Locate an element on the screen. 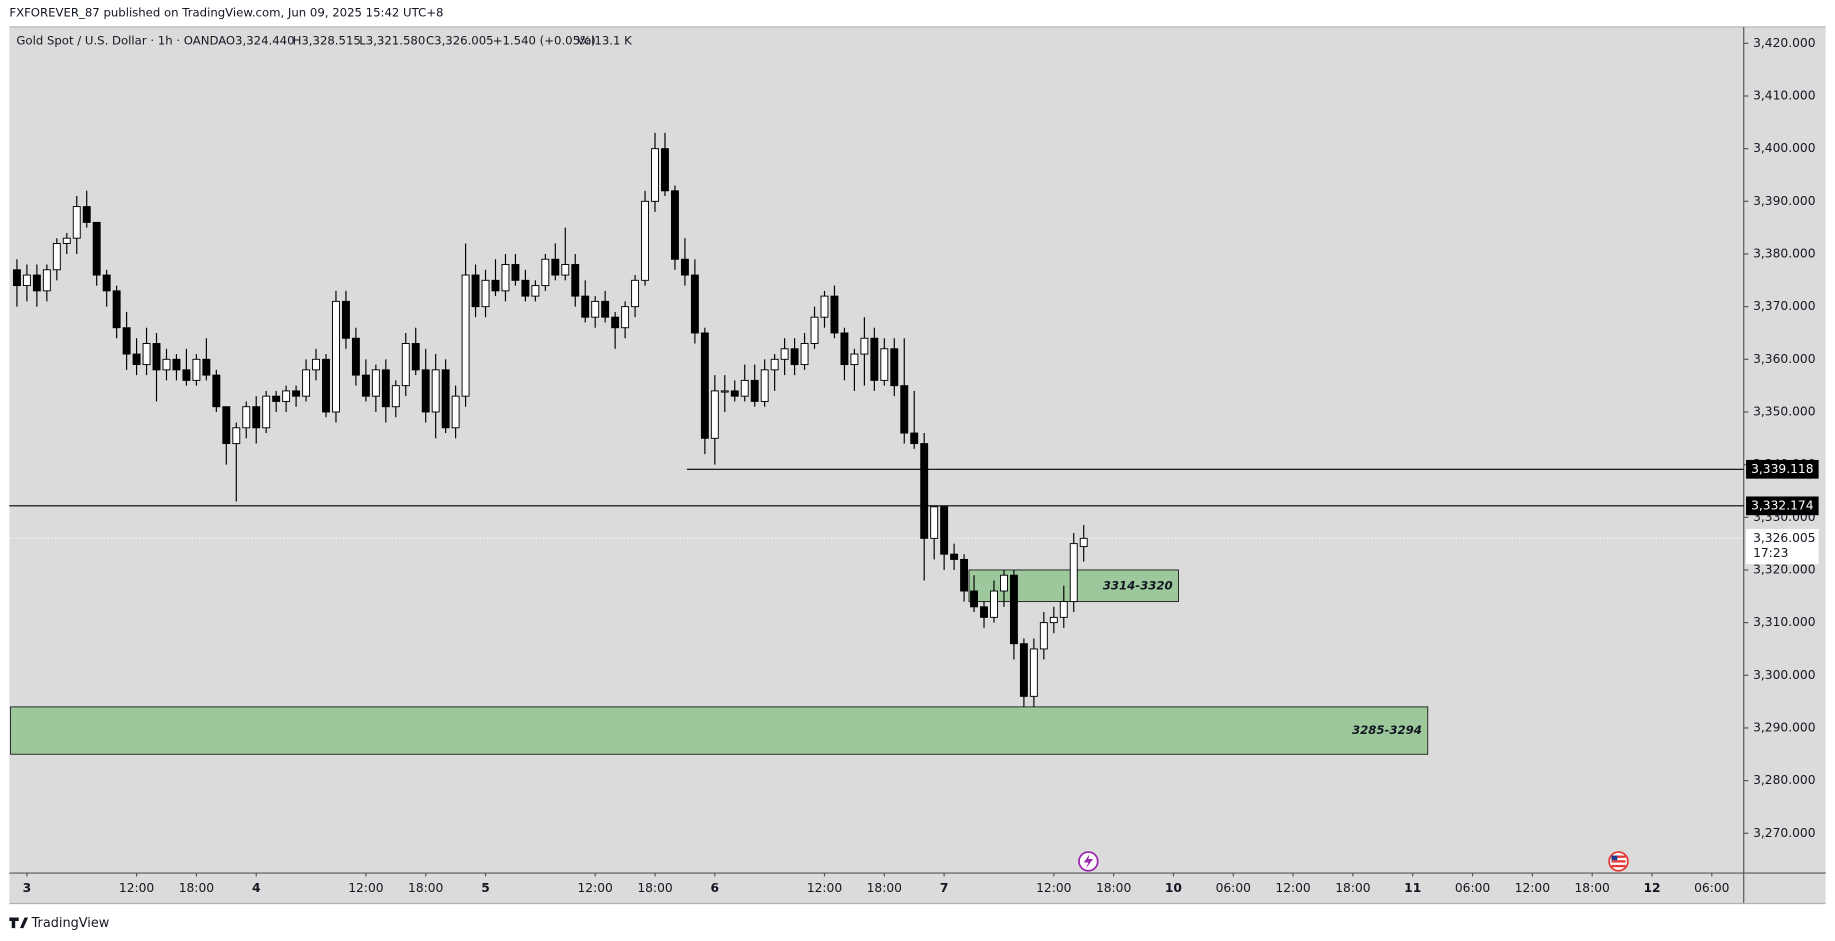 Image resolution: width=1835 pixels, height=941 pixels. x-tick-label: 5 is located at coordinates (485, 888).